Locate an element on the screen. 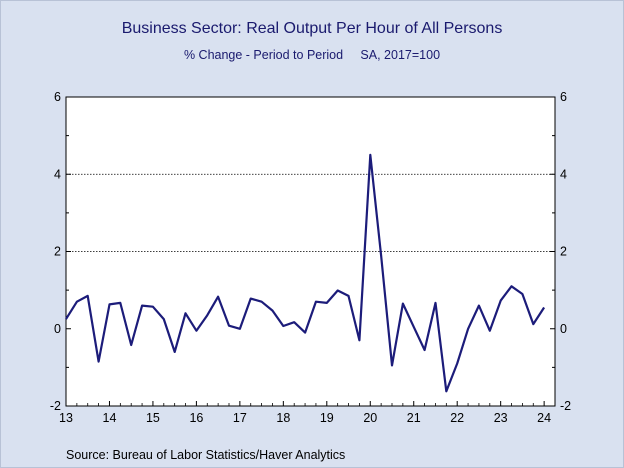 This screenshot has width=624, height=468. x-tick-label: 24 is located at coordinates (544, 418).